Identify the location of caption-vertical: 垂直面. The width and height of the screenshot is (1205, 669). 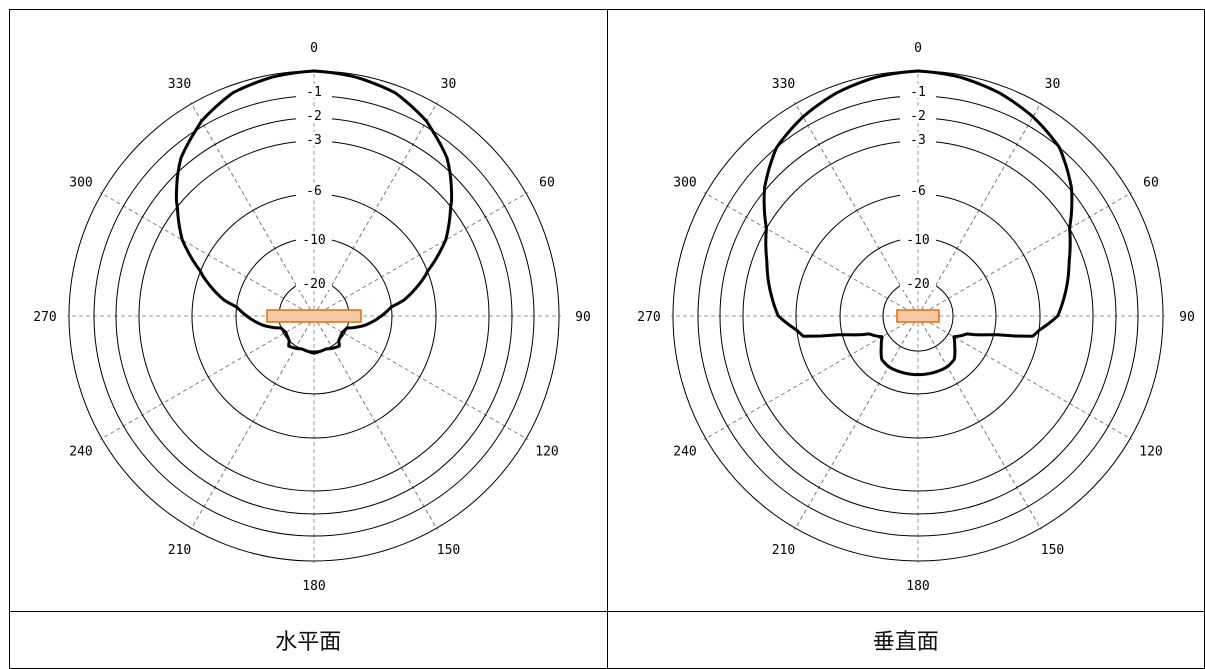
(905, 639).